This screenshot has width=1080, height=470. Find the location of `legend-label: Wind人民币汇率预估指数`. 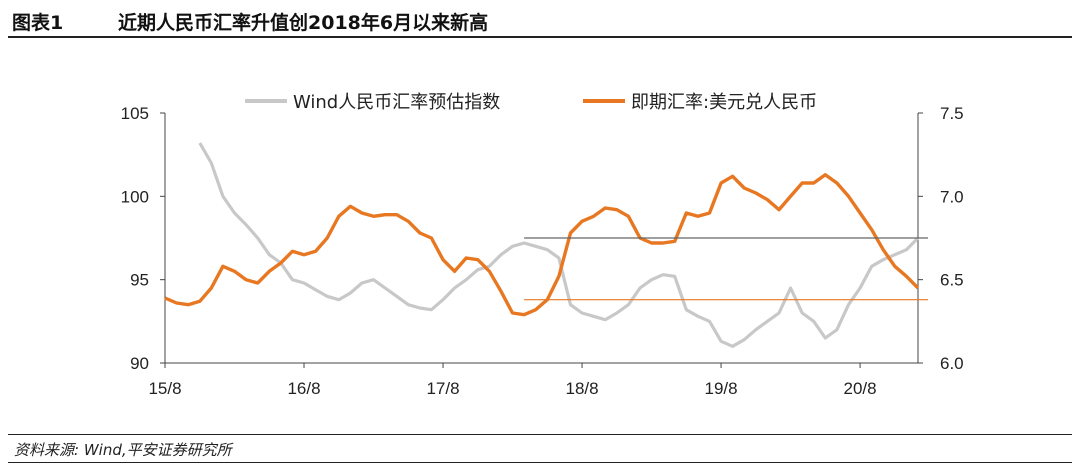

legend-label: Wind人民币汇率预估指数 is located at coordinates (396, 102).